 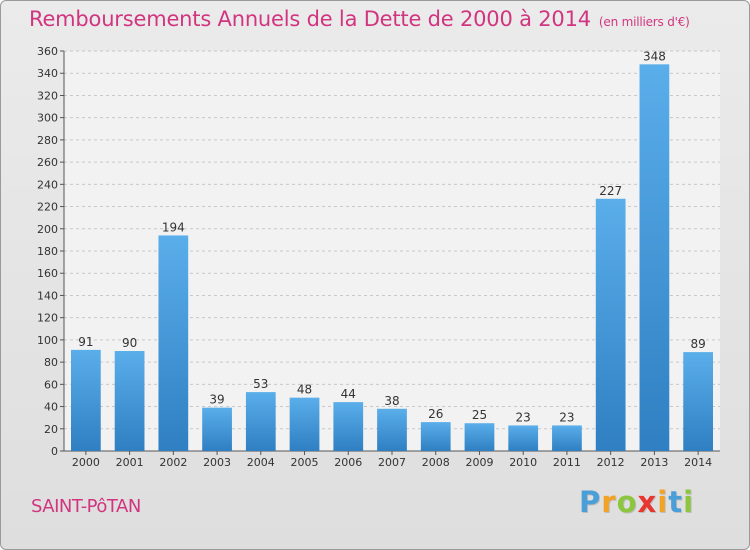 What do you see at coordinates (85, 342) in the screenshot?
I see `bar-value-label: 91` at bounding box center [85, 342].